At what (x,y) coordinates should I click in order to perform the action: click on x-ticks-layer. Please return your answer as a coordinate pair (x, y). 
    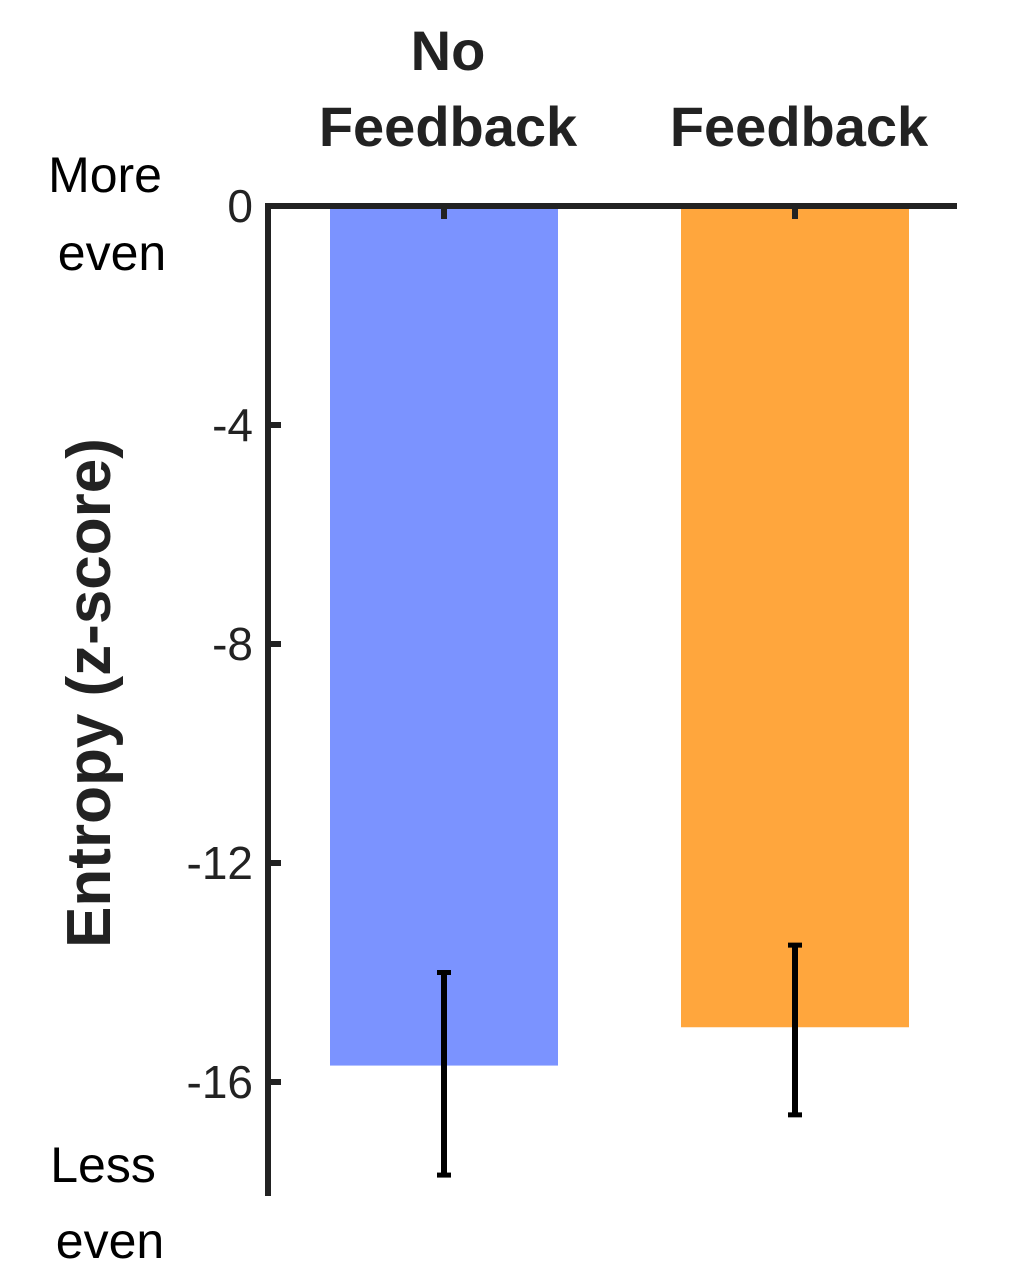
    Looking at the image, I should click on (619, 212).